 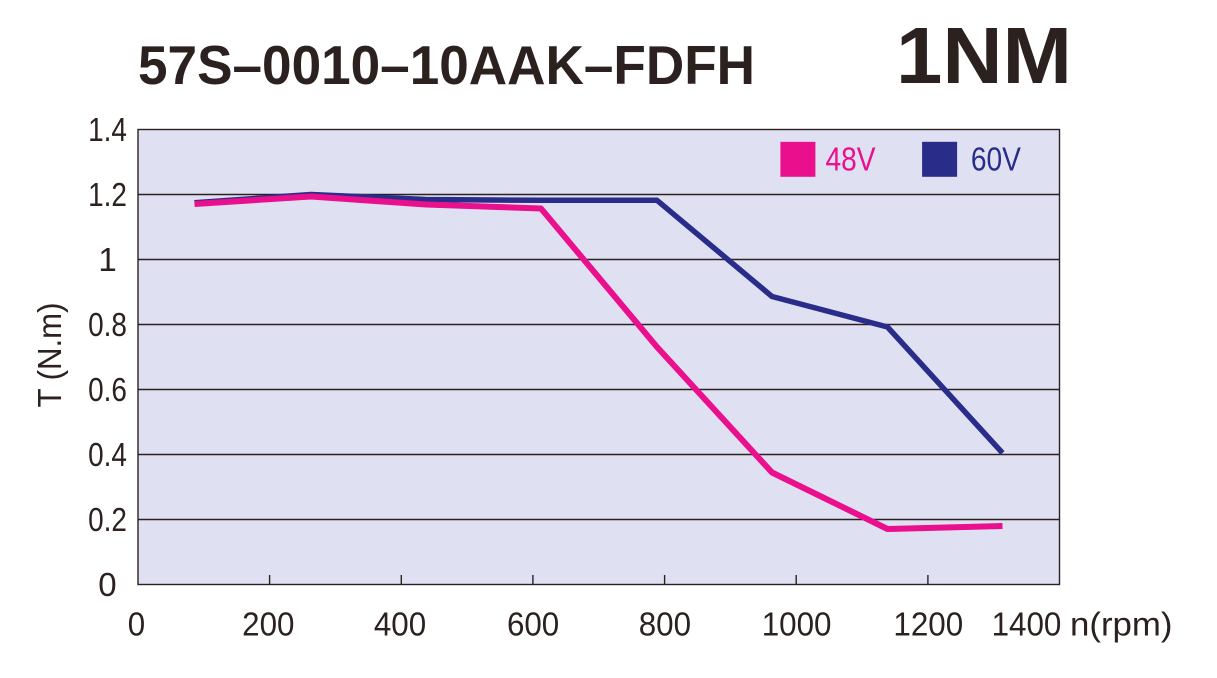 What do you see at coordinates (533, 624) in the screenshot?
I see `svg-text: 600` at bounding box center [533, 624].